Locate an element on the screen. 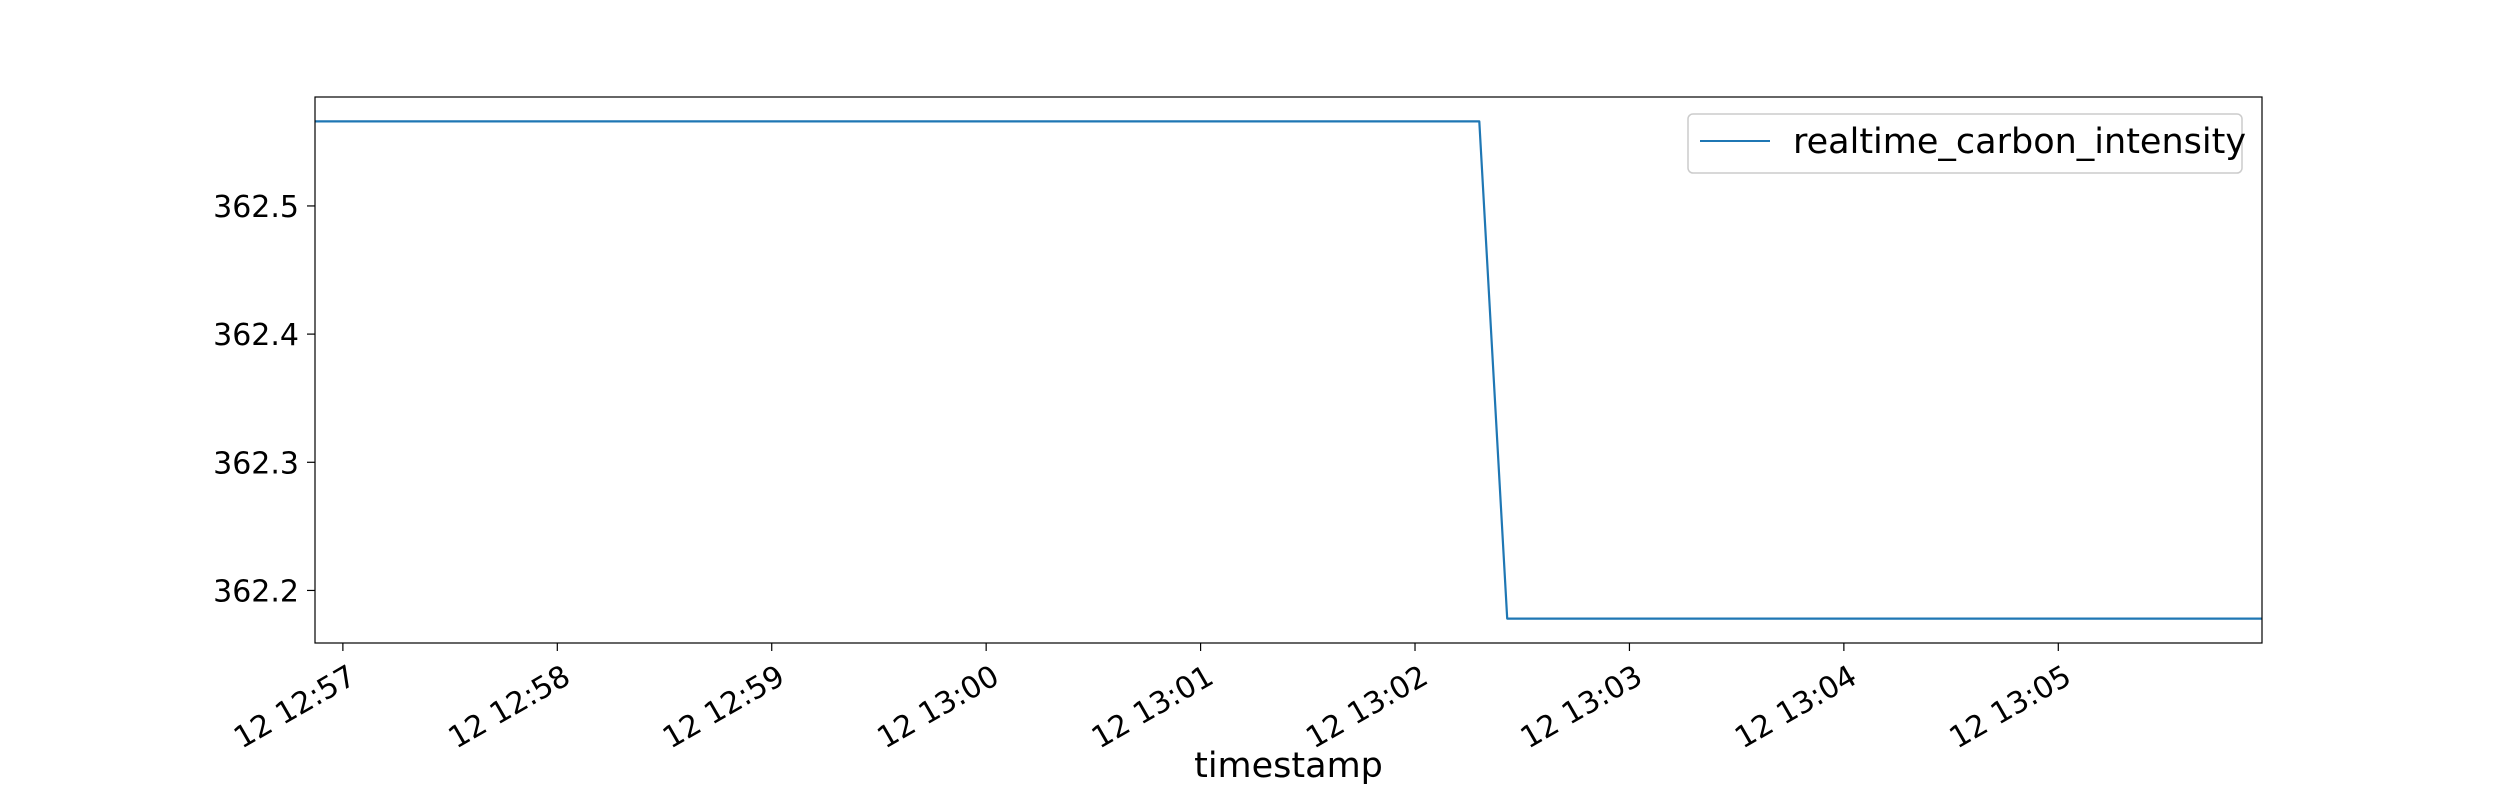  legend: realtime_carbon_intensity is located at coordinates (1966, 143).